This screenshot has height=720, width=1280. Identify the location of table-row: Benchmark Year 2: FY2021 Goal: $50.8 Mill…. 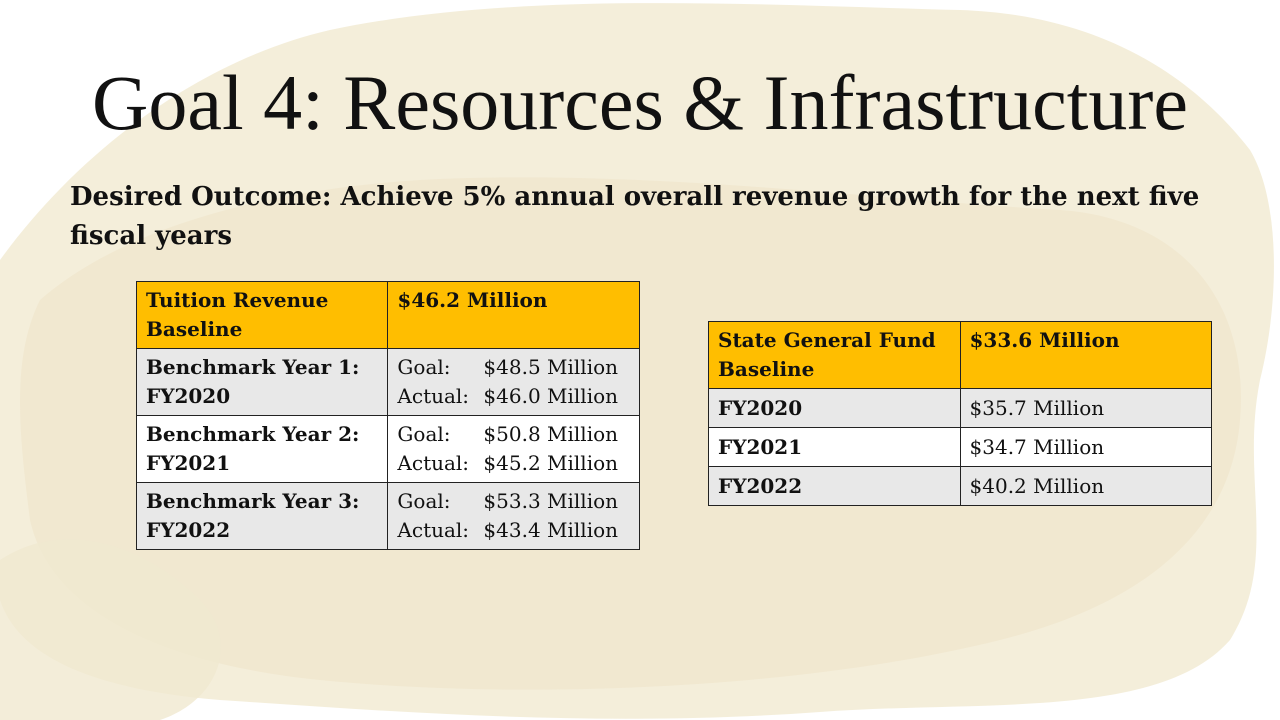
(387, 449).